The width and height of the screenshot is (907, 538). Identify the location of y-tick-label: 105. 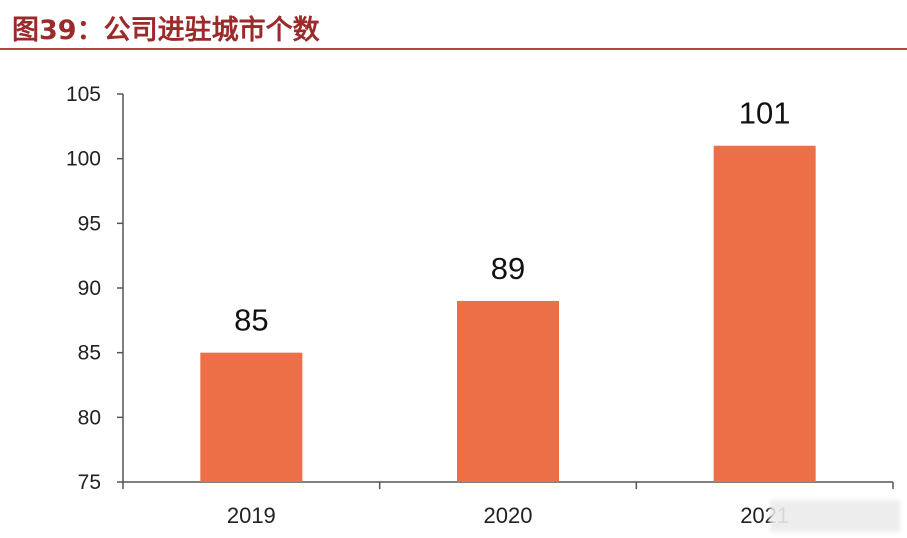
(83, 94).